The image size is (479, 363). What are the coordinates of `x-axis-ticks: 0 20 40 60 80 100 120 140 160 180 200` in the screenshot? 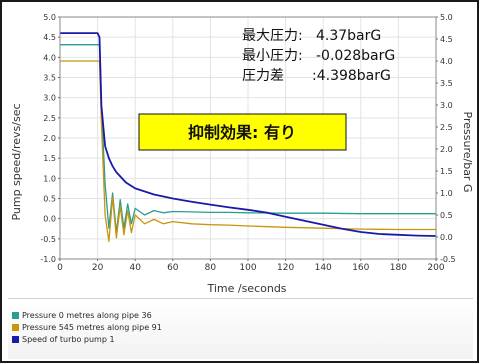 It's located at (251, 266).